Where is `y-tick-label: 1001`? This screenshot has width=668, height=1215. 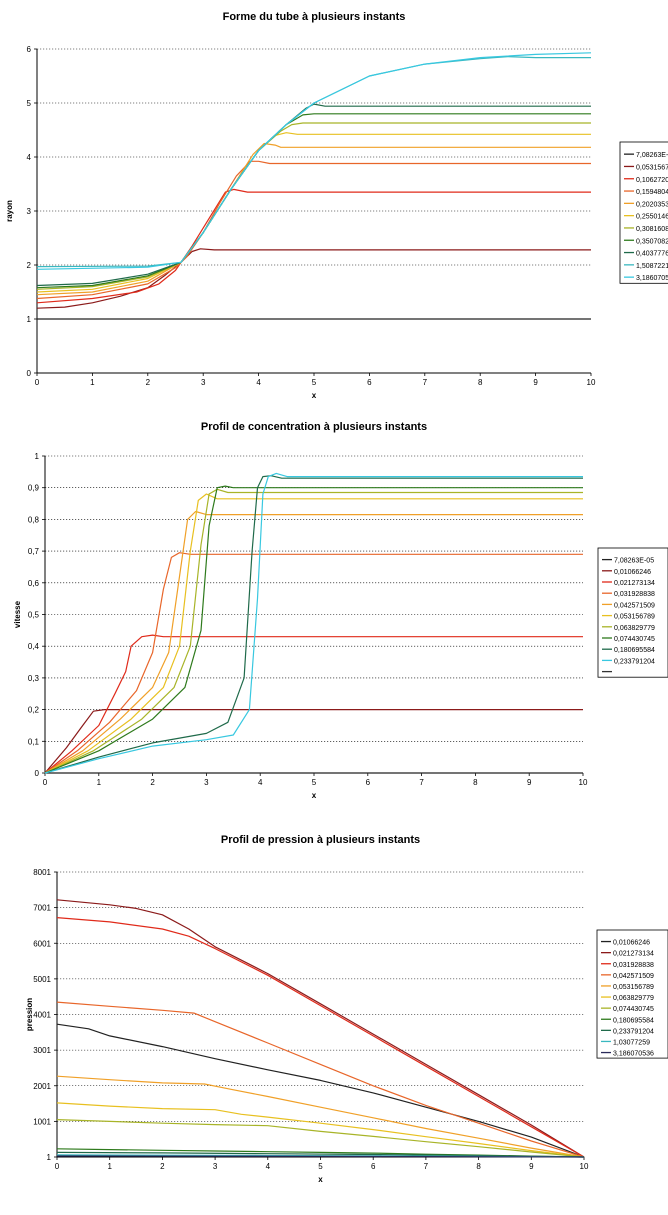 y-tick-label: 1001 is located at coordinates (42, 1121).